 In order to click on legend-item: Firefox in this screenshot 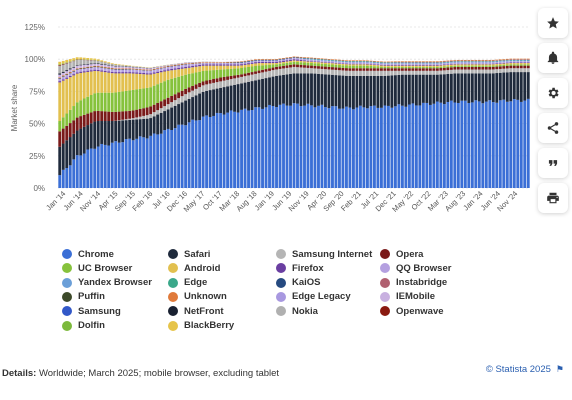, I will do `click(300, 268)`.